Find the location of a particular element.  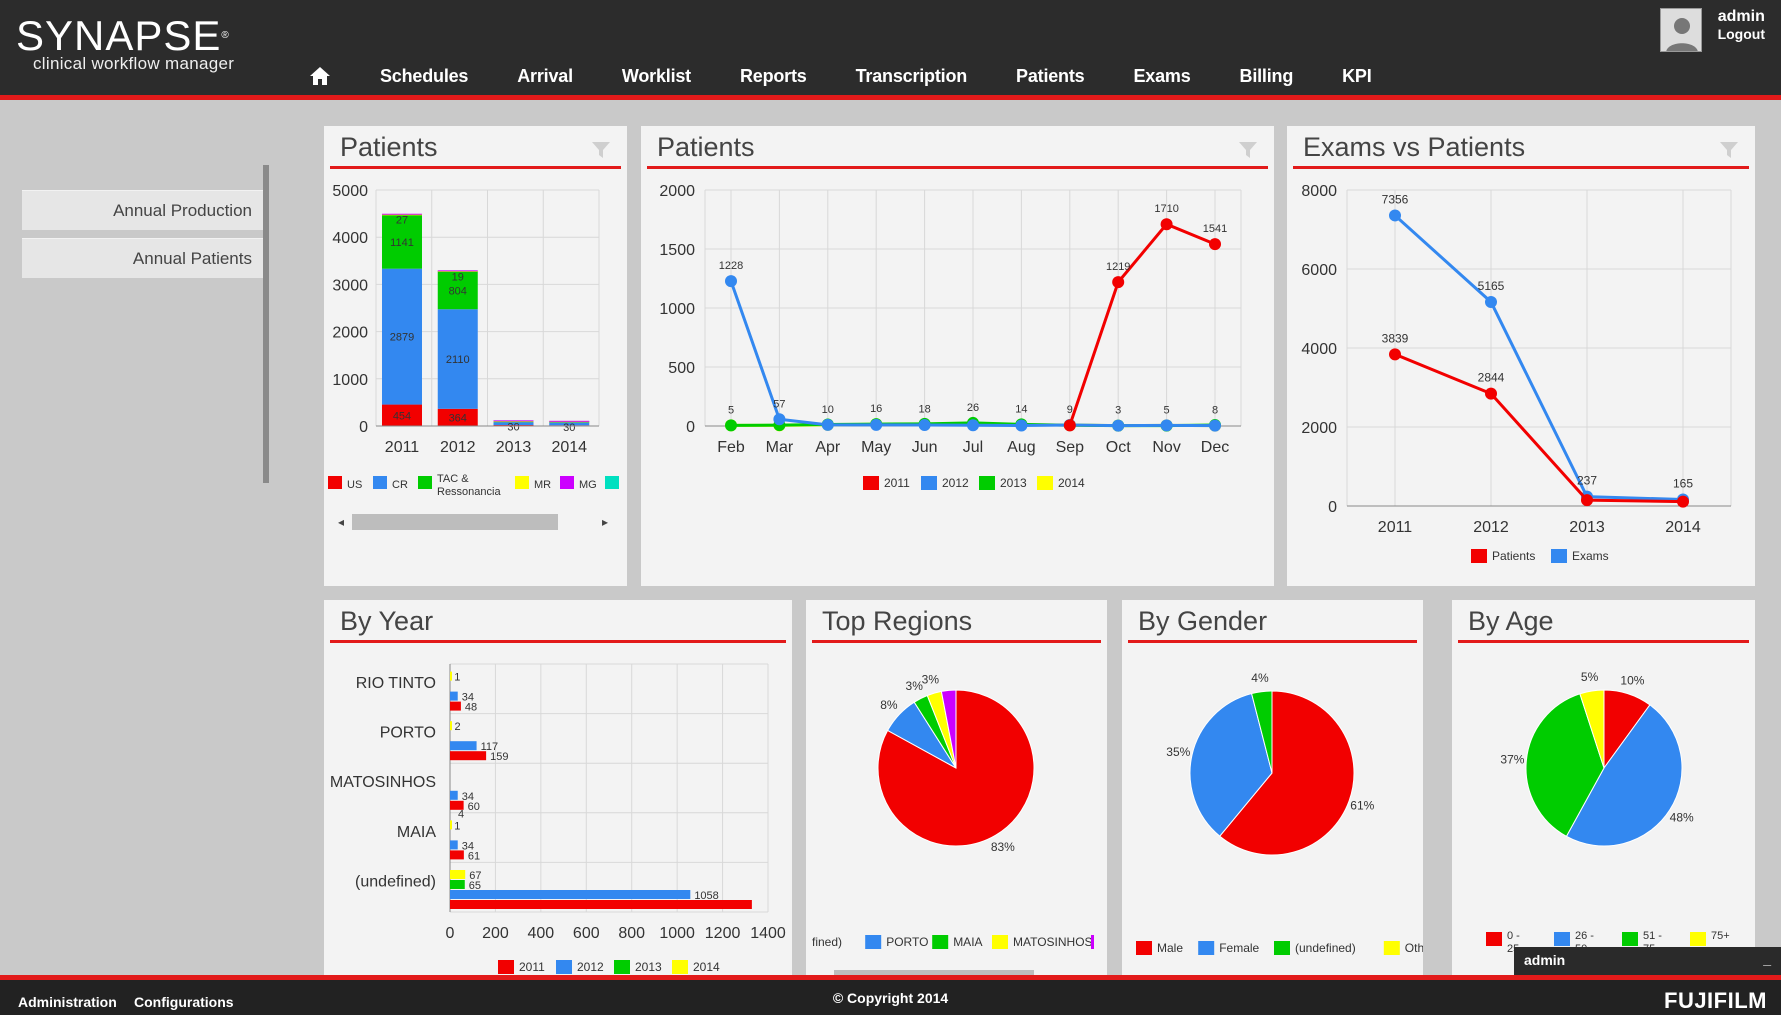

brand-name: SYNAPSE is located at coordinates (119, 35).